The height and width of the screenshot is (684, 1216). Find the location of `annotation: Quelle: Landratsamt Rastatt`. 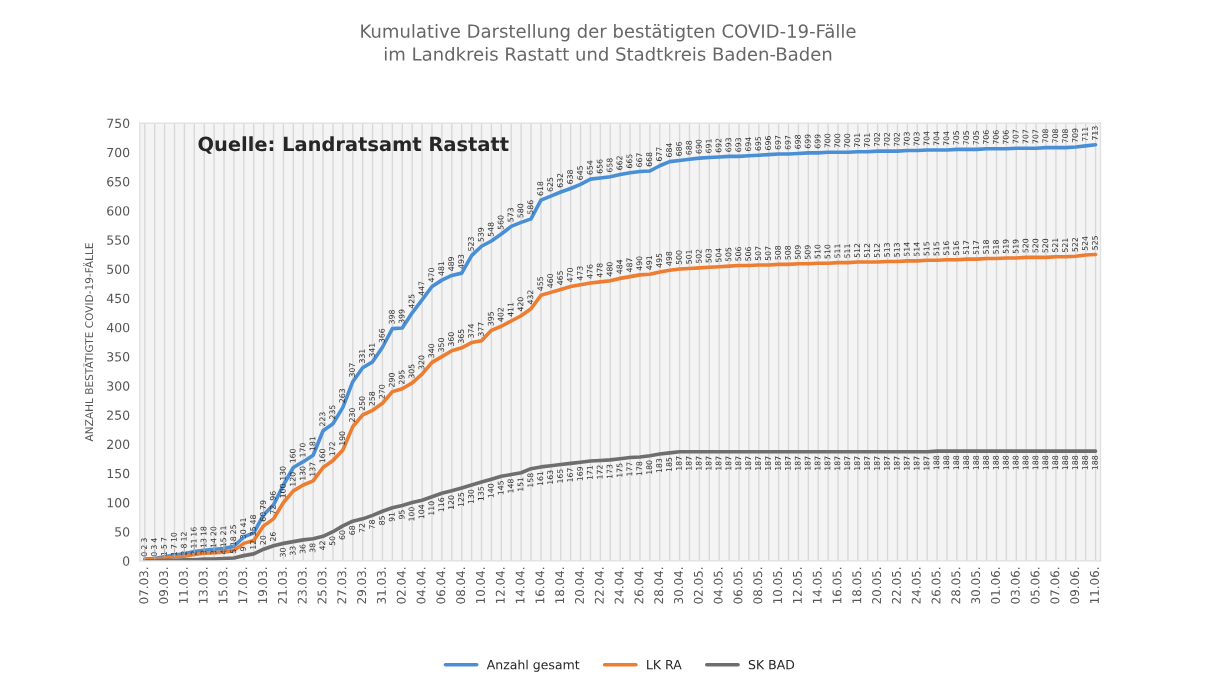

annotation: Quelle: Landratsamt Rastatt is located at coordinates (353, 145).